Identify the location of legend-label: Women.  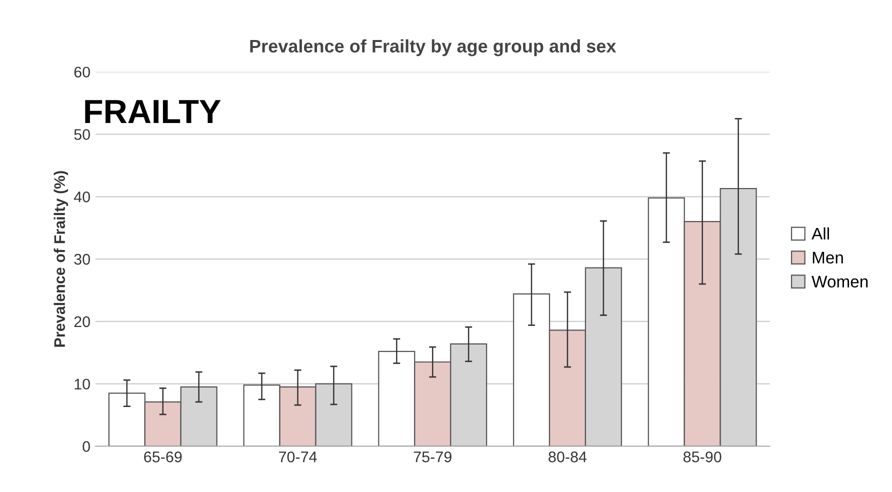
(840, 282).